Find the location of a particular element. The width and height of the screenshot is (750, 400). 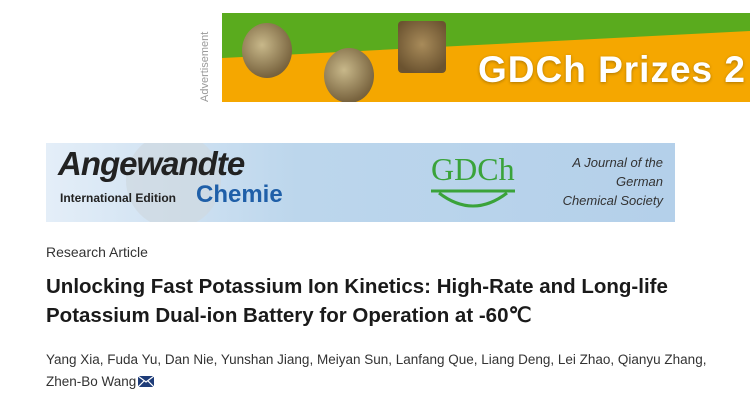

journal-subname: Chemie is located at coordinates (239, 194).